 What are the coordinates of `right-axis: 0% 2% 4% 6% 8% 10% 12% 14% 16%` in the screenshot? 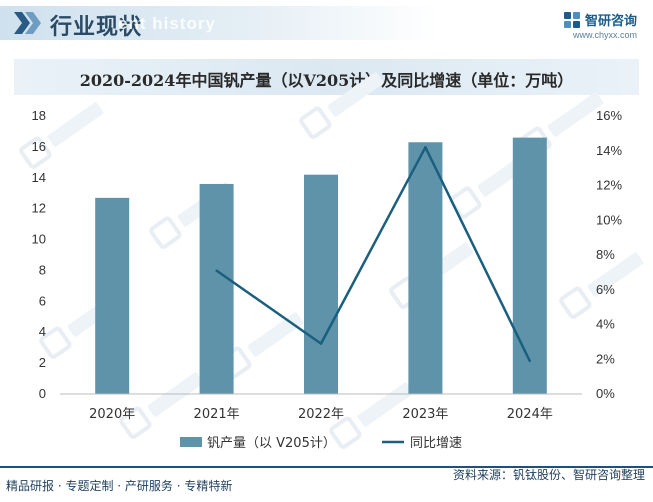 It's located at (609, 254).